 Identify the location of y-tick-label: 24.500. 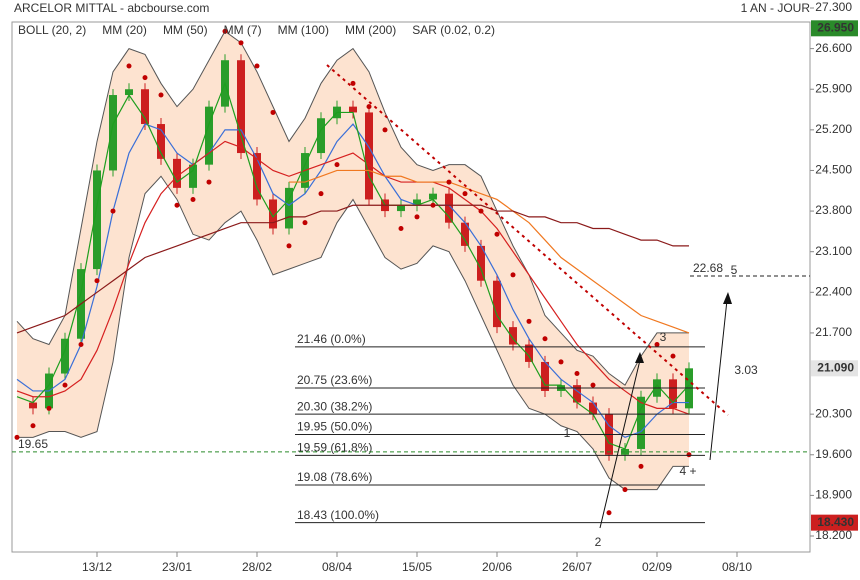
(833, 170).